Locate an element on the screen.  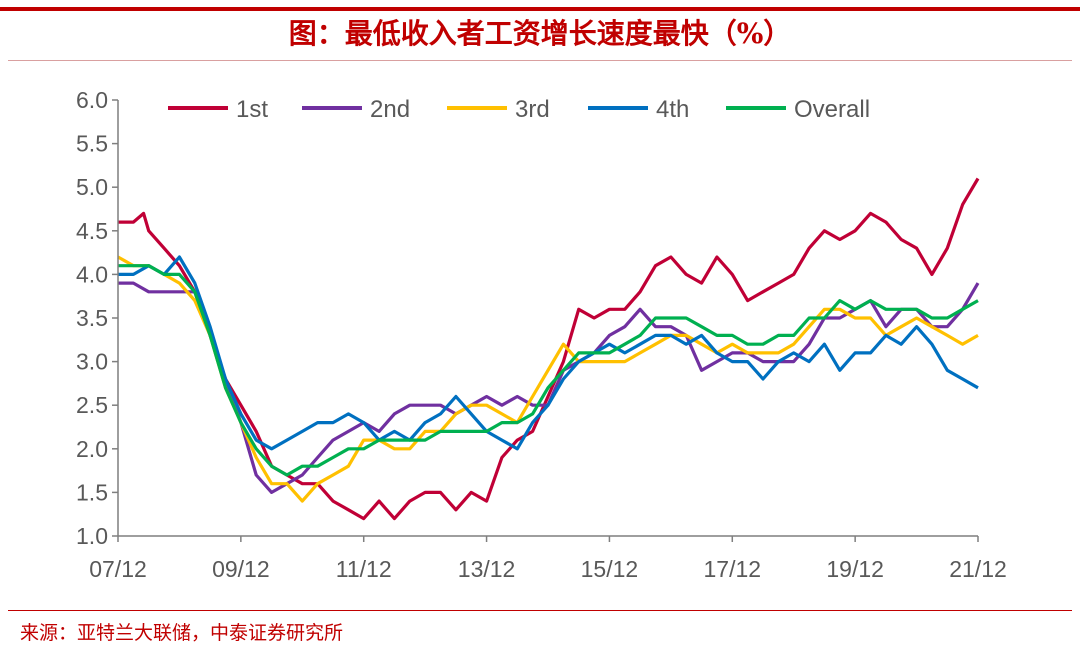
y-tick-label: 3.0 is located at coordinates (92, 362).